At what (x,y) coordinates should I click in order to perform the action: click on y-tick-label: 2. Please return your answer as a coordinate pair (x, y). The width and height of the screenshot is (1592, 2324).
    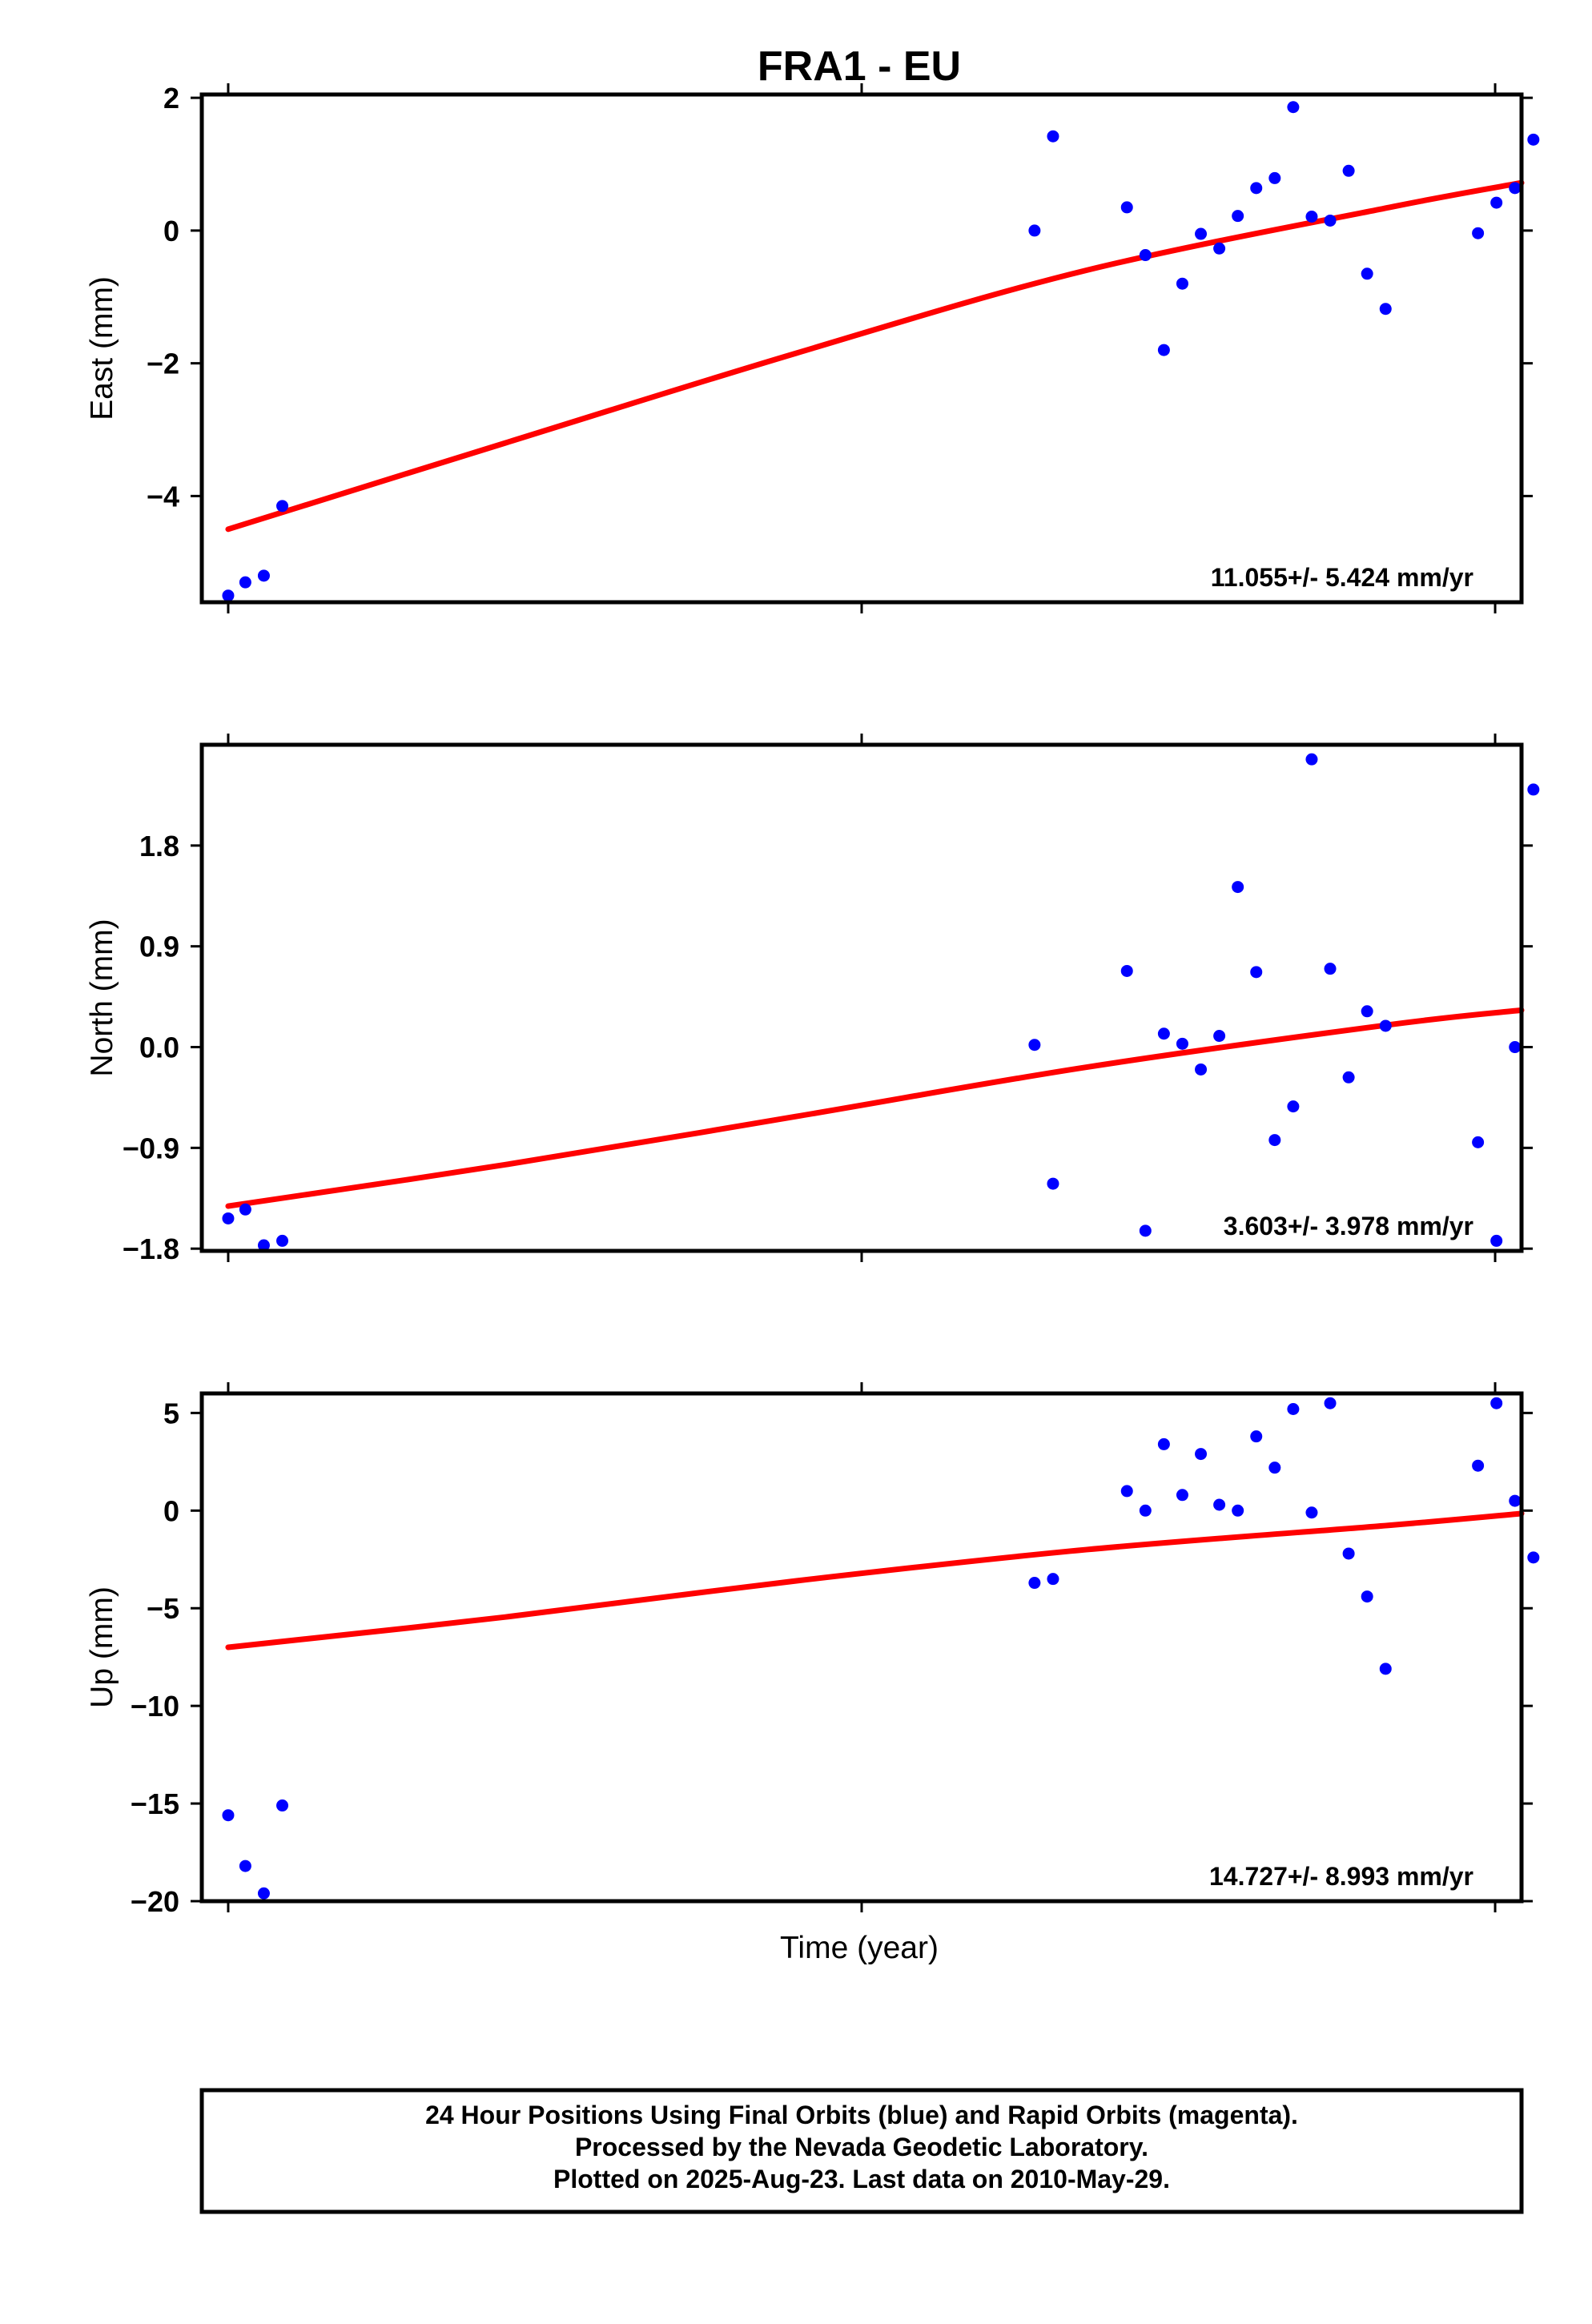
    Looking at the image, I should click on (171, 98).